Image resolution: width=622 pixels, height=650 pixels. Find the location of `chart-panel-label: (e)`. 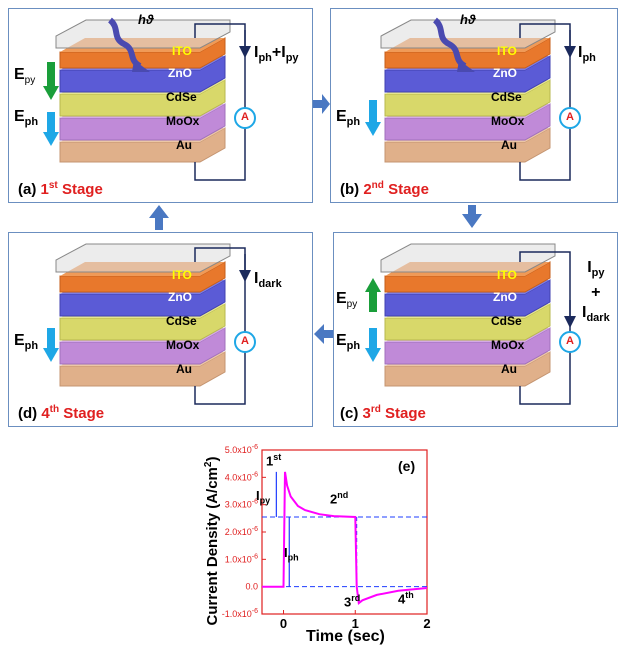

chart-panel-label: (e) is located at coordinates (407, 466).